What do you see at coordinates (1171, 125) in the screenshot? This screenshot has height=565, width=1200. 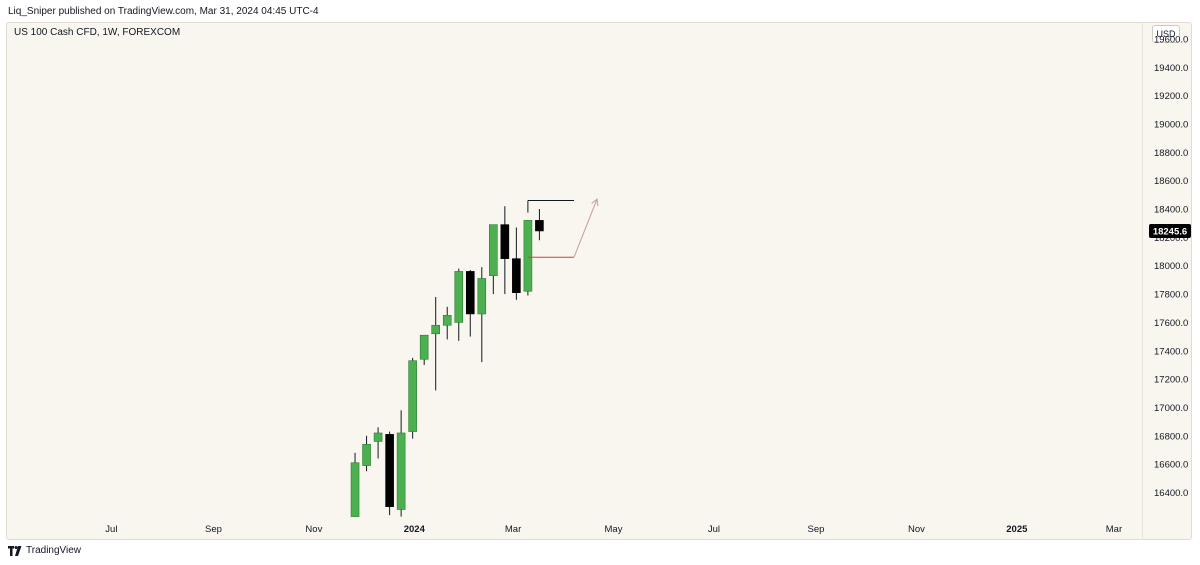 I see `y-tick-label: 19000.0` at bounding box center [1171, 125].